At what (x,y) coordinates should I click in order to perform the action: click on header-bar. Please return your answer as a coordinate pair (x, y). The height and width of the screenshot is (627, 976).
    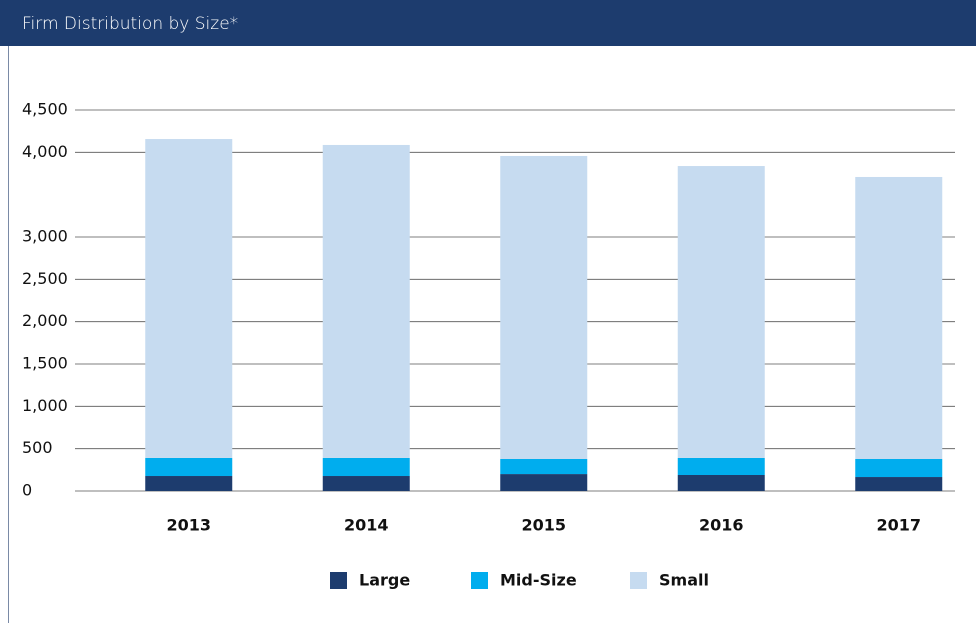
    Looking at the image, I should click on (488, 23).